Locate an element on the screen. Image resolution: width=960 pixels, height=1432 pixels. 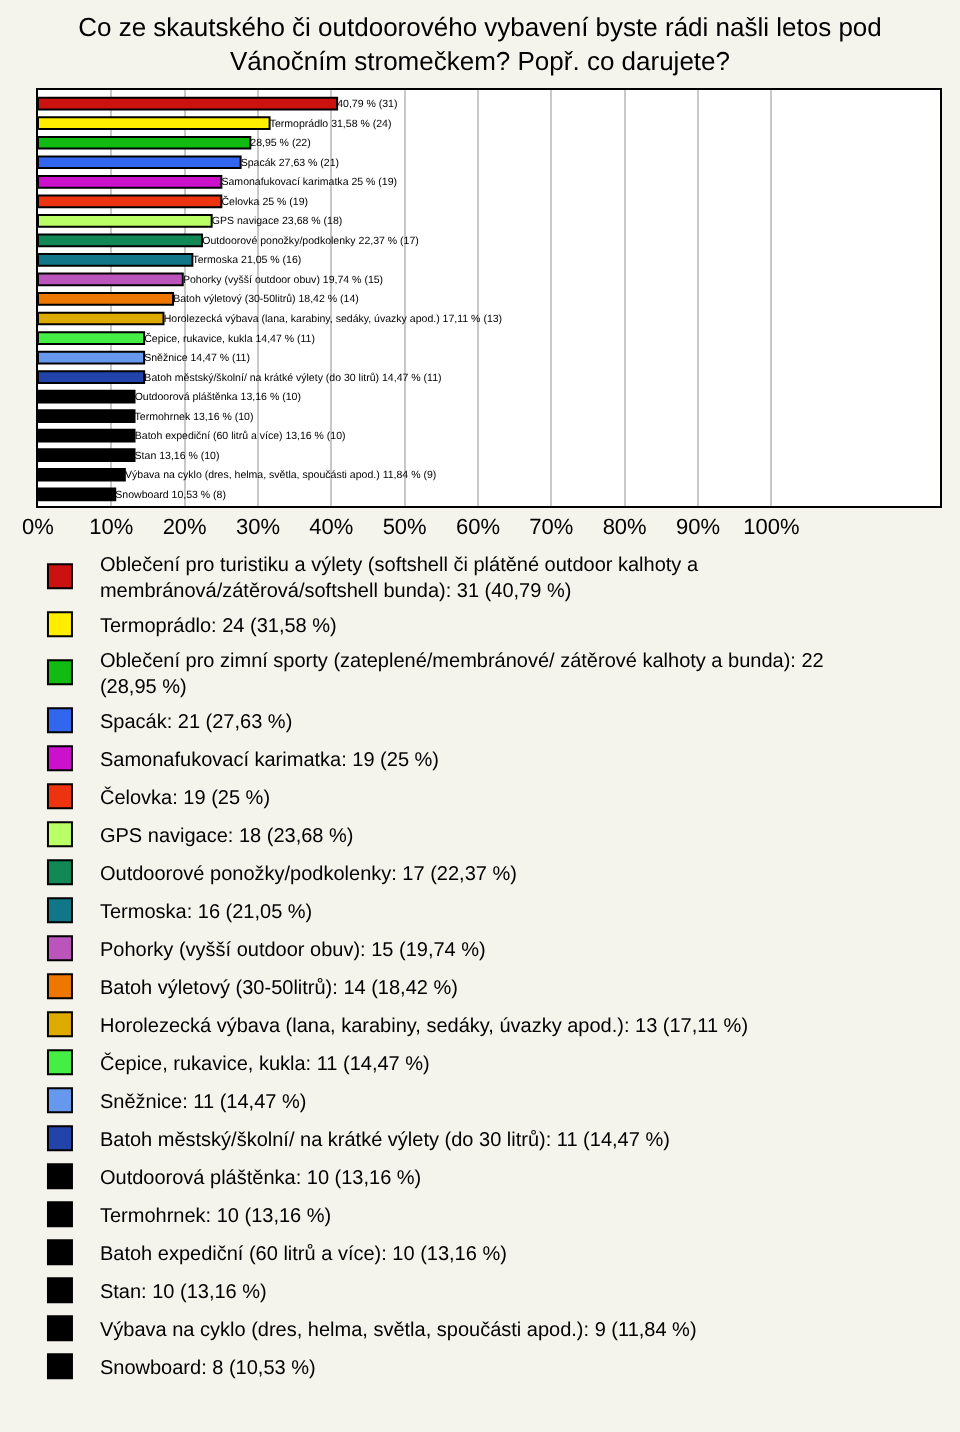
x-tick-label: 50% is located at coordinates (405, 528).